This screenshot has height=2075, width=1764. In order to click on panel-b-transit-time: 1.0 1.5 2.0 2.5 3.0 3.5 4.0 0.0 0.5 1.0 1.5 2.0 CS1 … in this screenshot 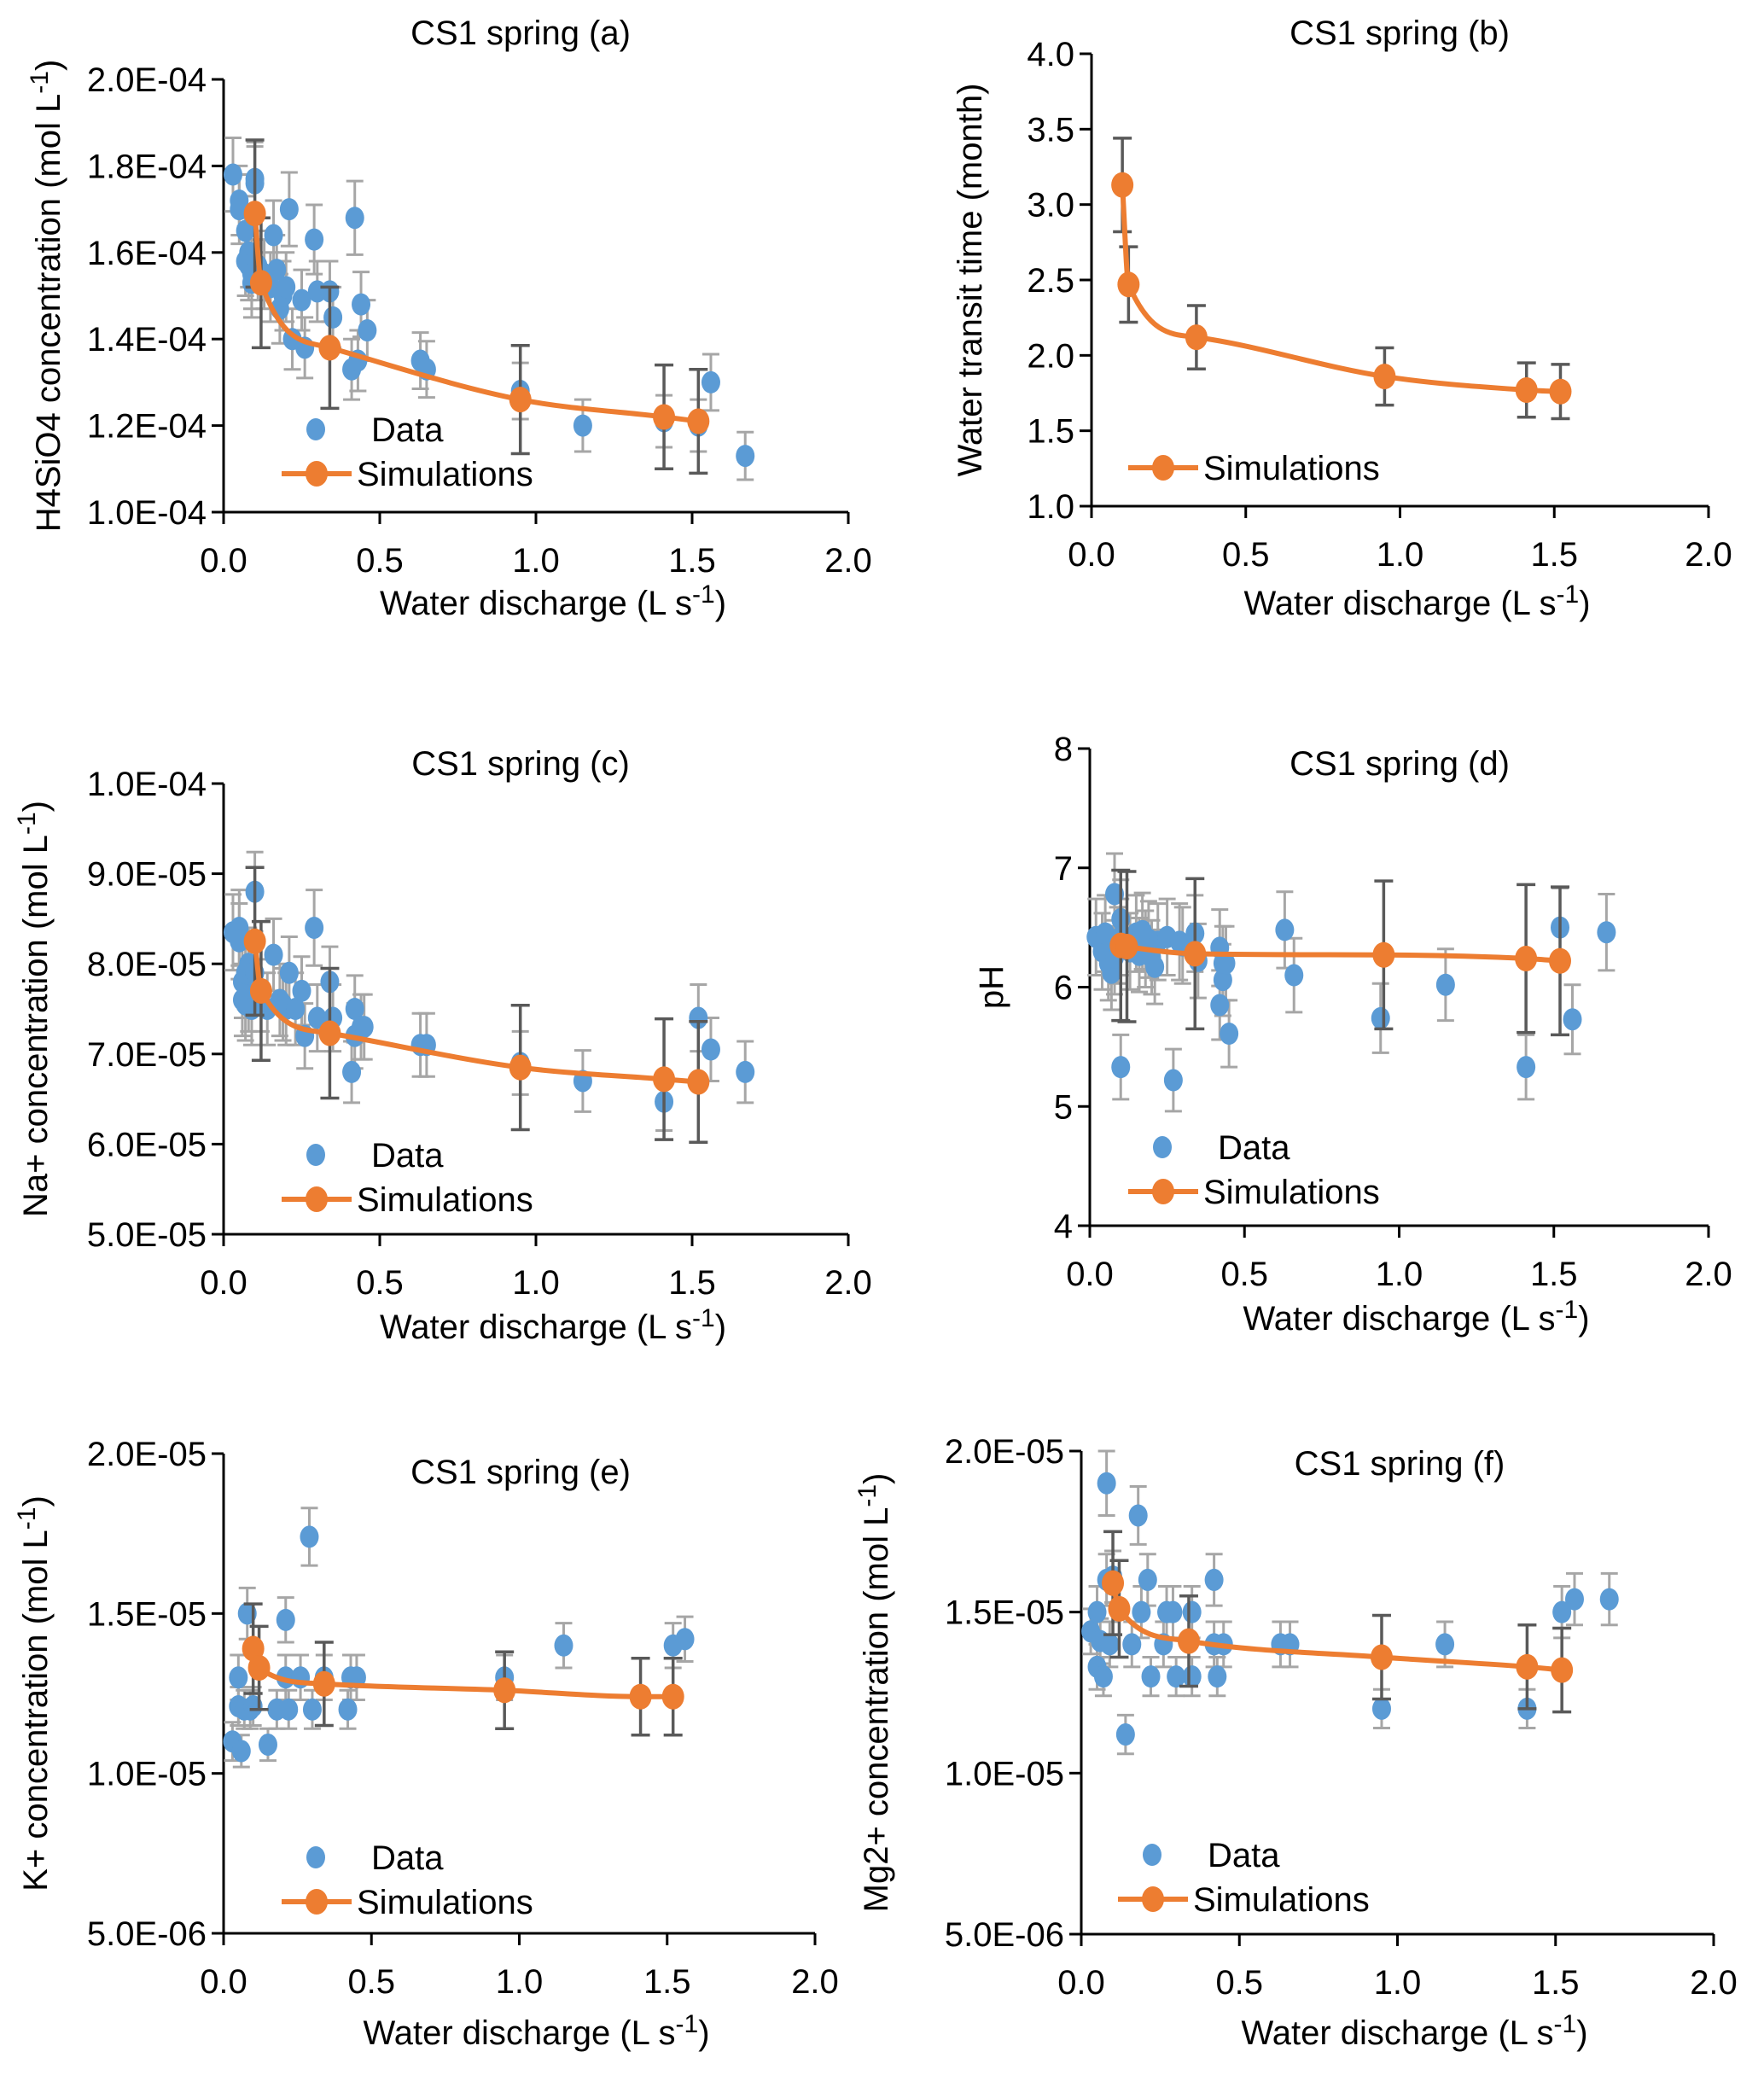, I will do `click(1342, 318)`.